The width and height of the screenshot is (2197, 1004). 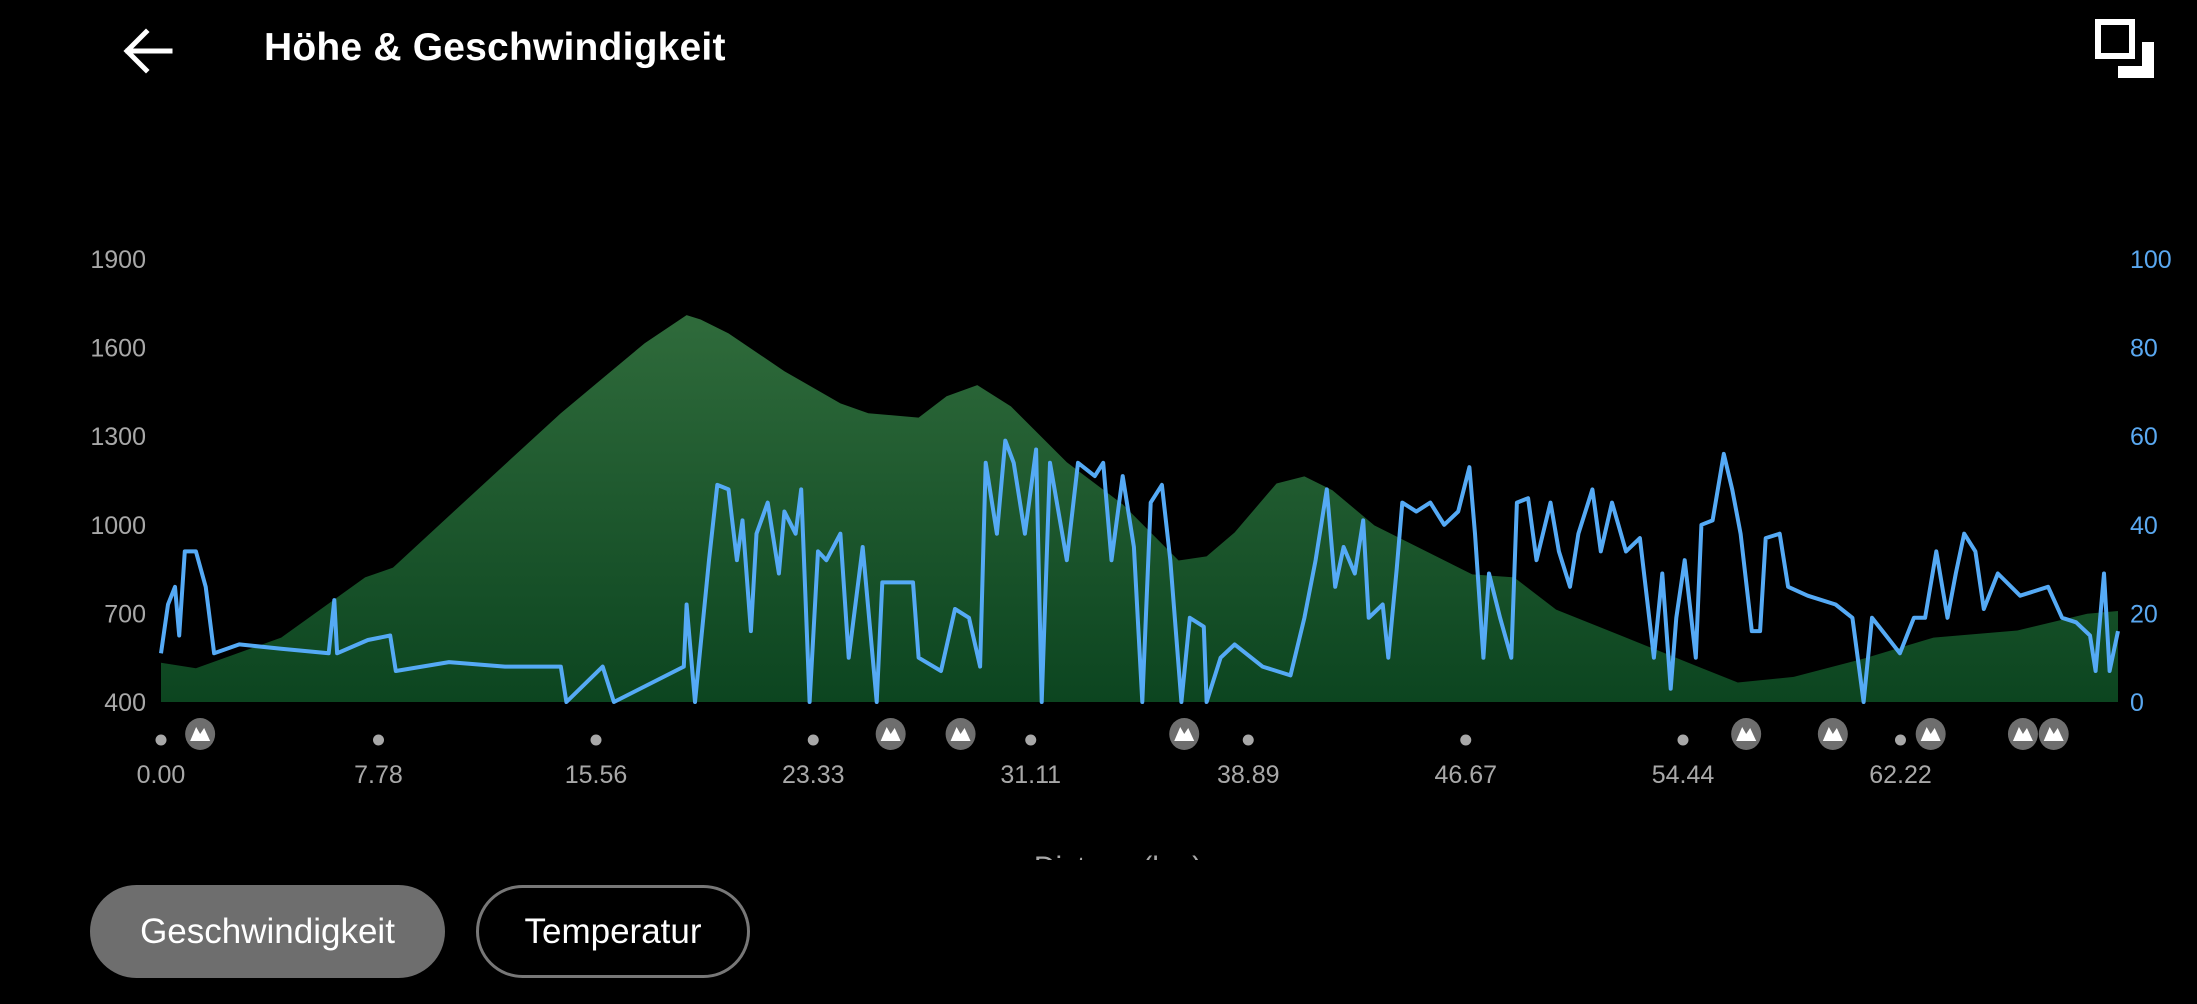 I want to click on left-axis-tick-label: 1300, so click(x=118, y=437).